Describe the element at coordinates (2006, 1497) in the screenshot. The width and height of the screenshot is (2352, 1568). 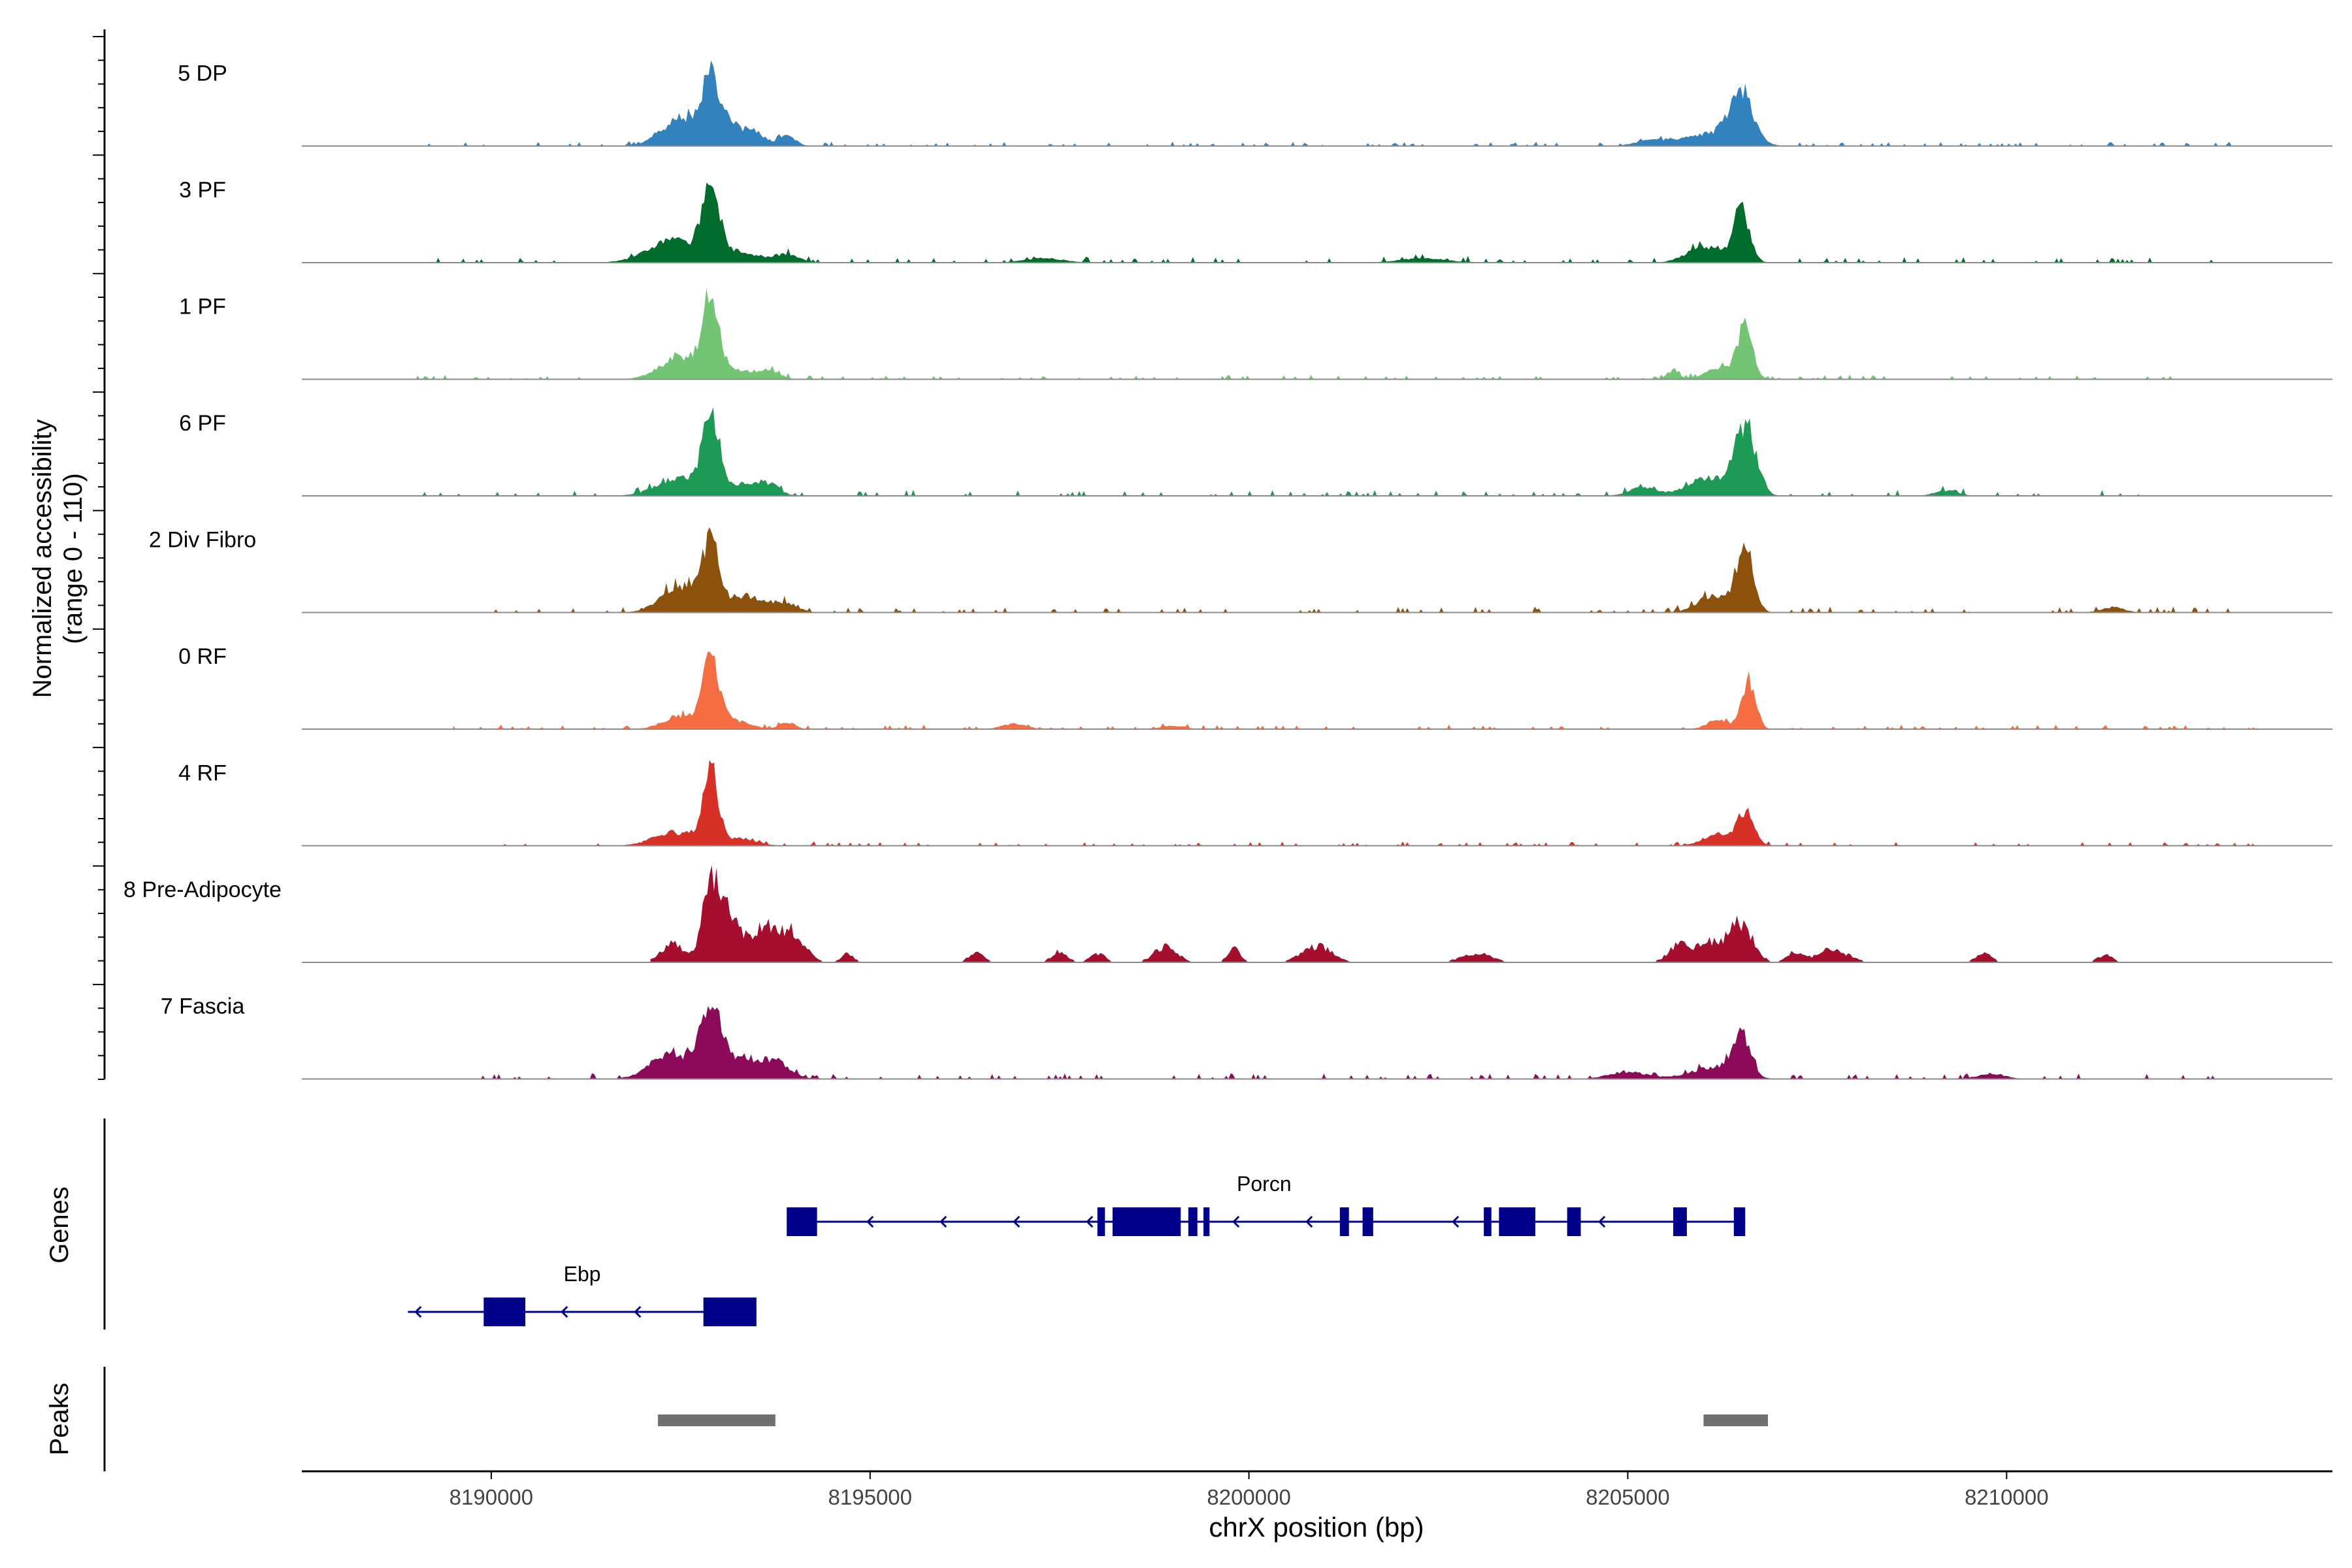
I see `x-tick-label: 8210000` at that location.